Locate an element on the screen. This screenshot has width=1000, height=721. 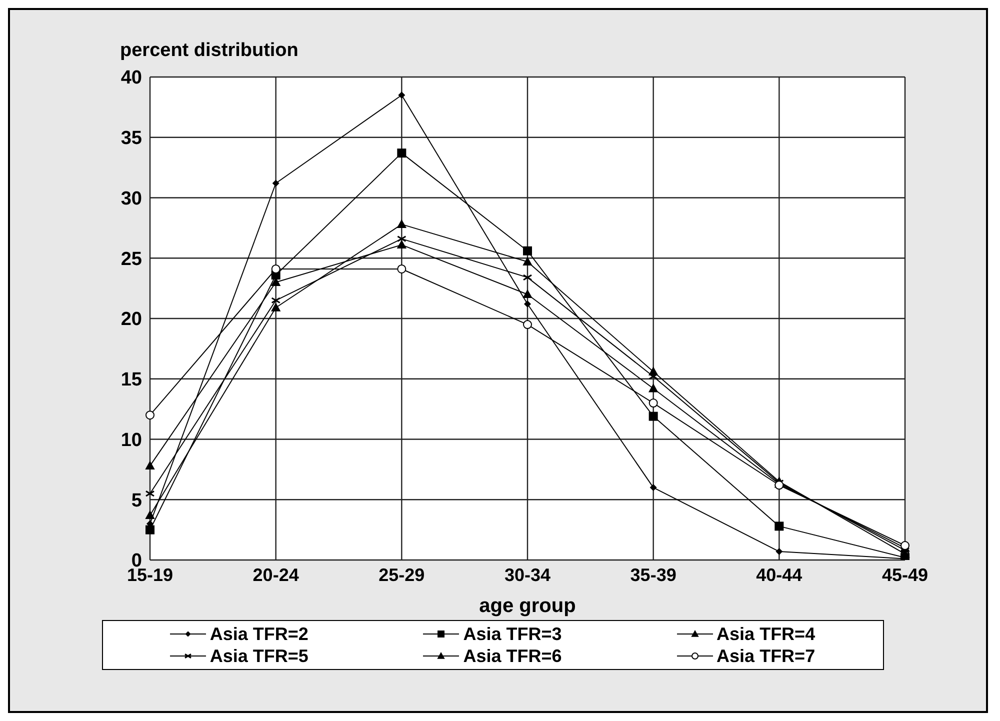
legend-label: Asia TFR=6 is located at coordinates (512, 656).